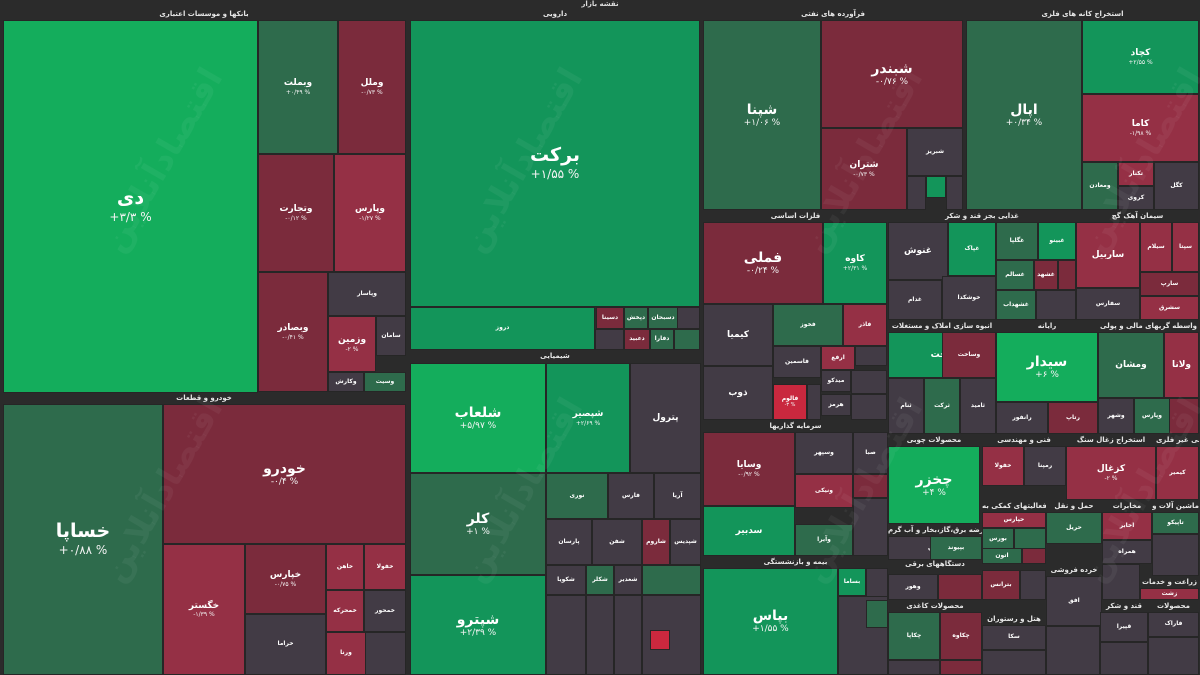  I want to click on tile-کیمیا: کیمیا, so click(738, 335).